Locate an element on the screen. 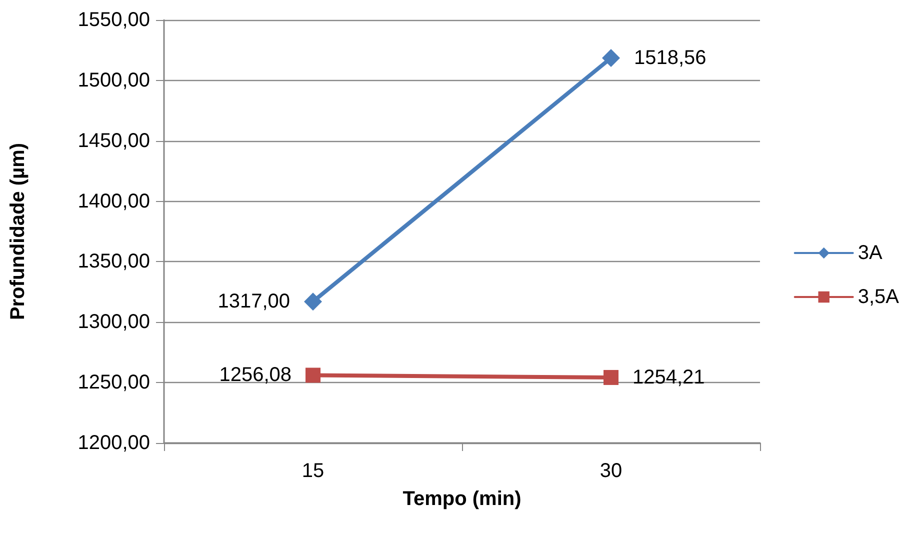 The width and height of the screenshot is (912, 536). data-label: 1256,08 is located at coordinates (255, 375).